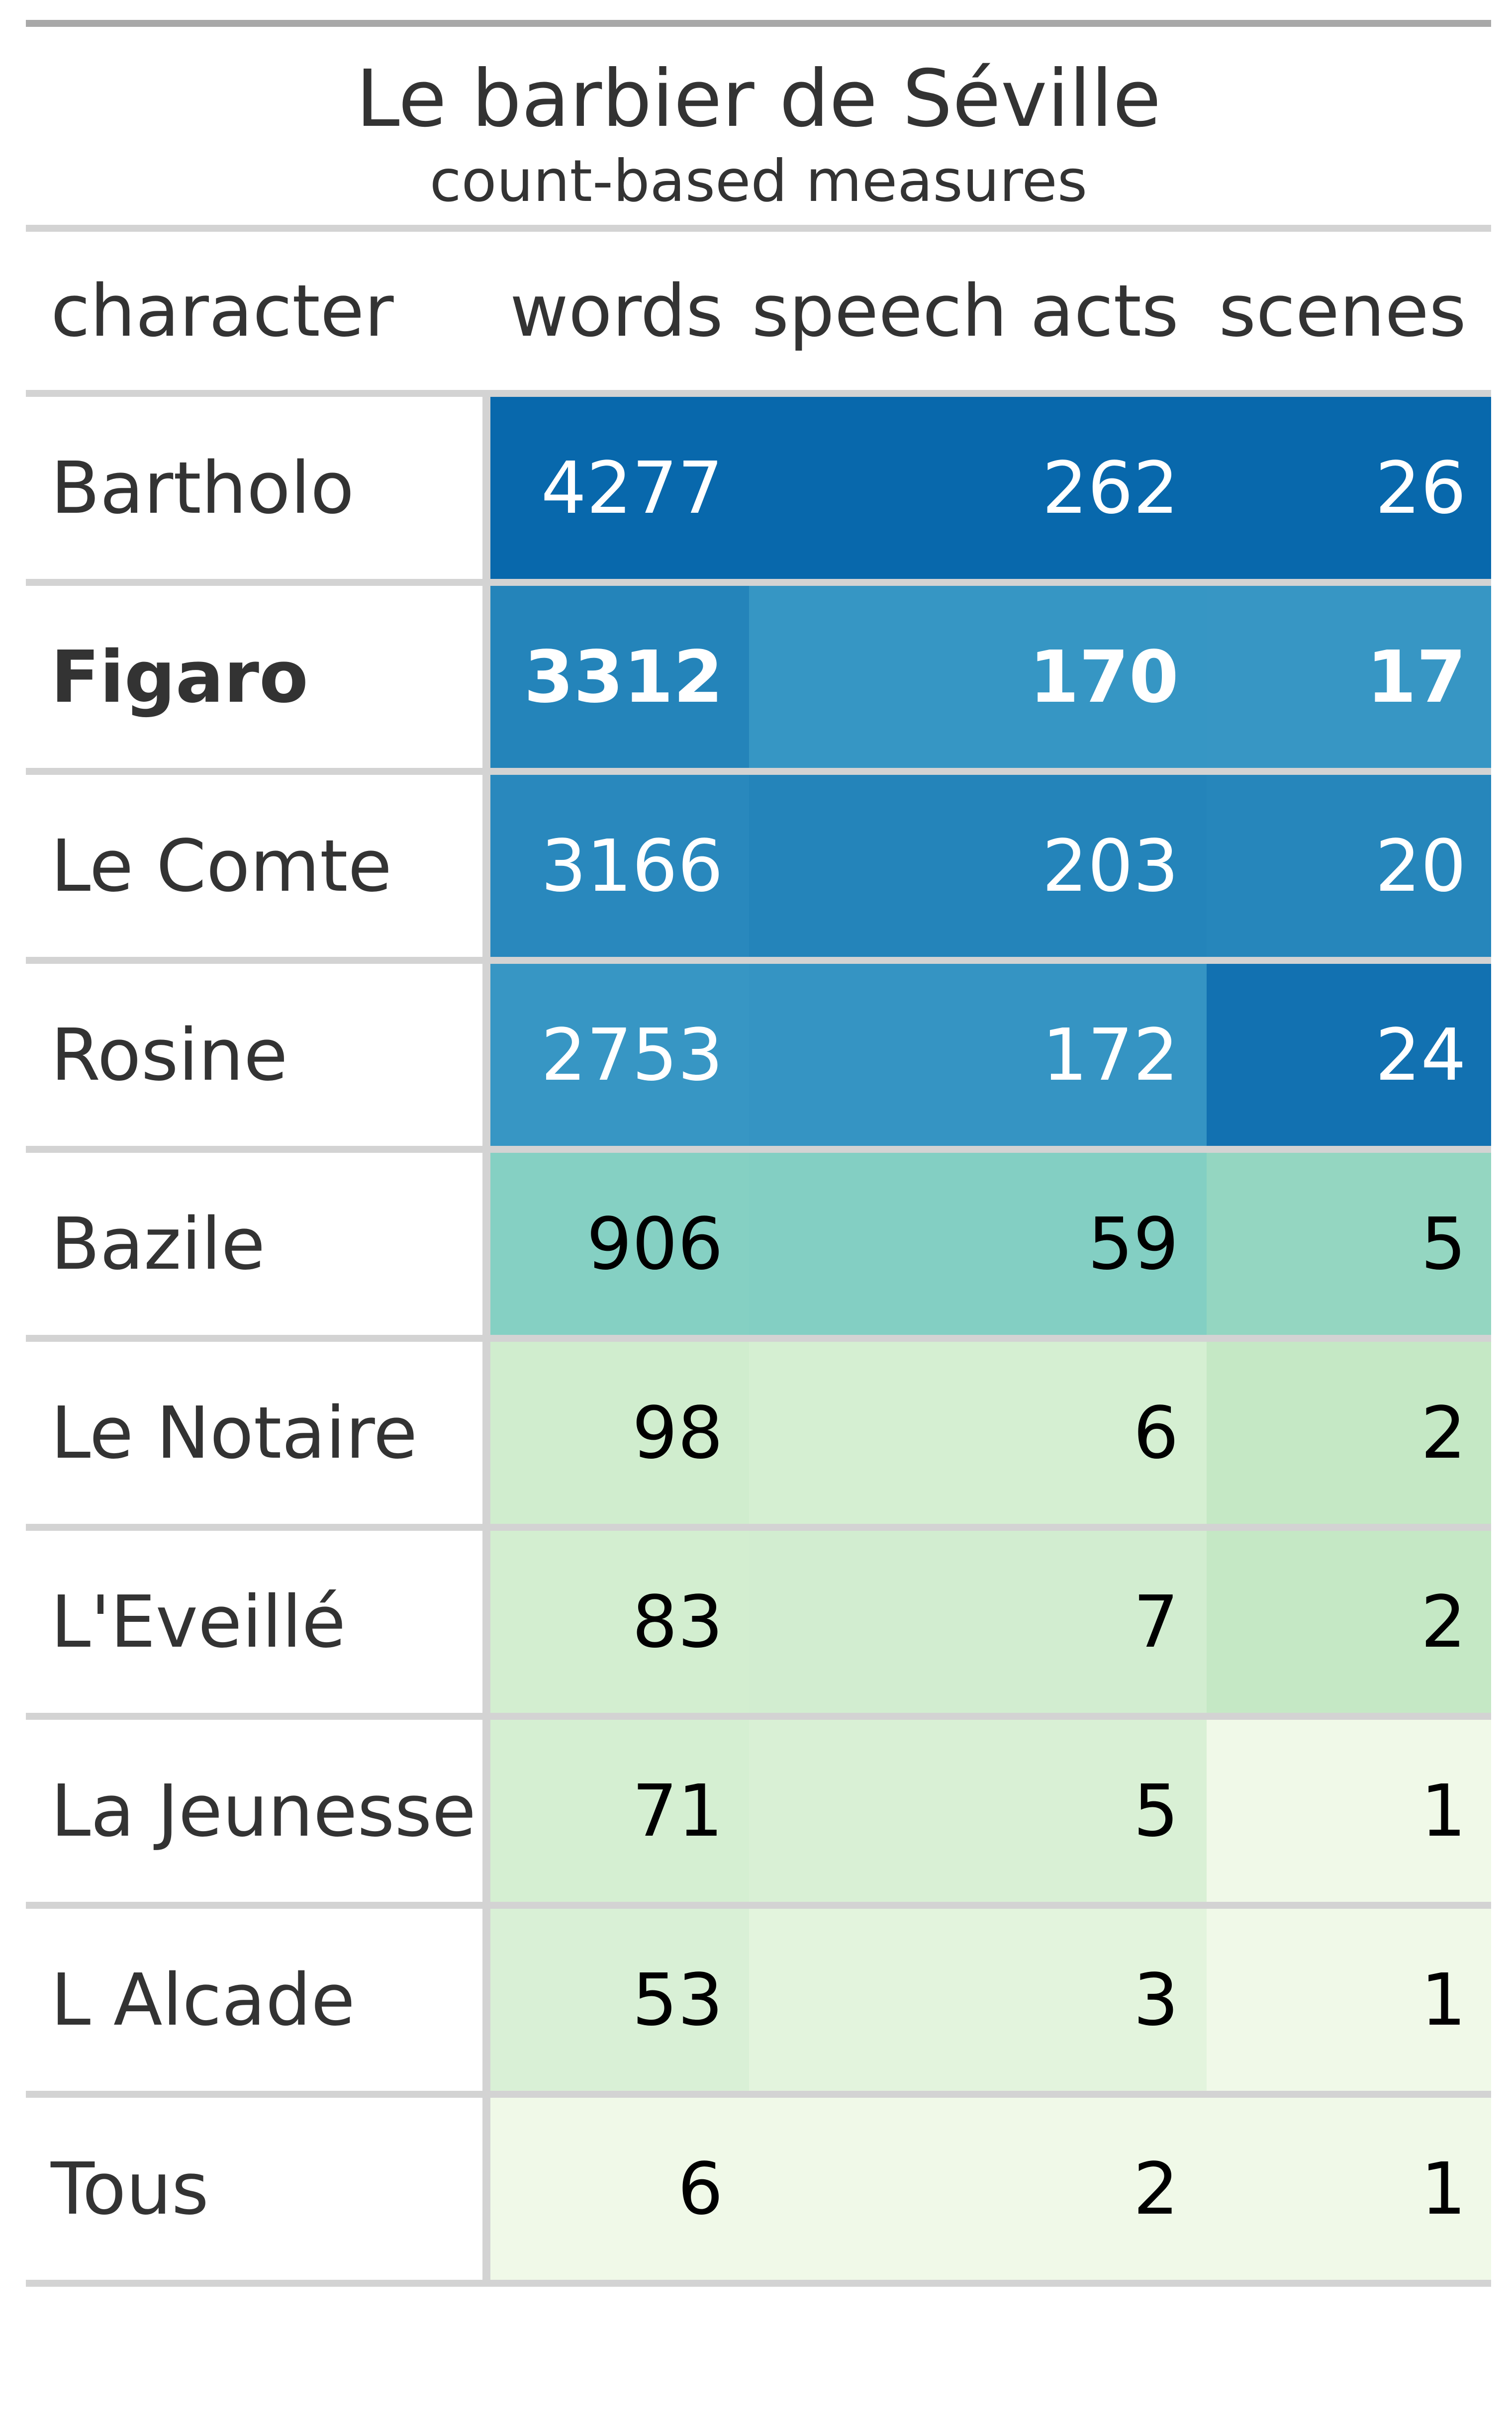 The image size is (1512, 2427). Describe the element at coordinates (758, 23) in the screenshot. I see `top-rule` at that location.